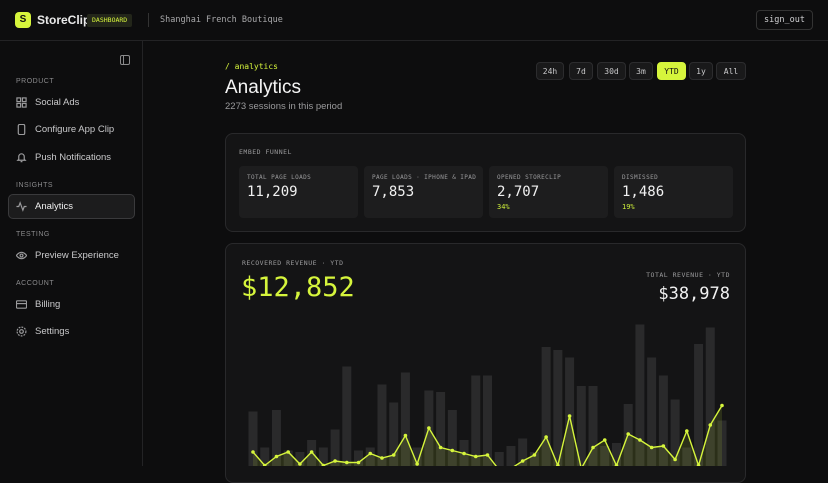  I want to click on section-title: ACCOUNT, so click(35, 283).